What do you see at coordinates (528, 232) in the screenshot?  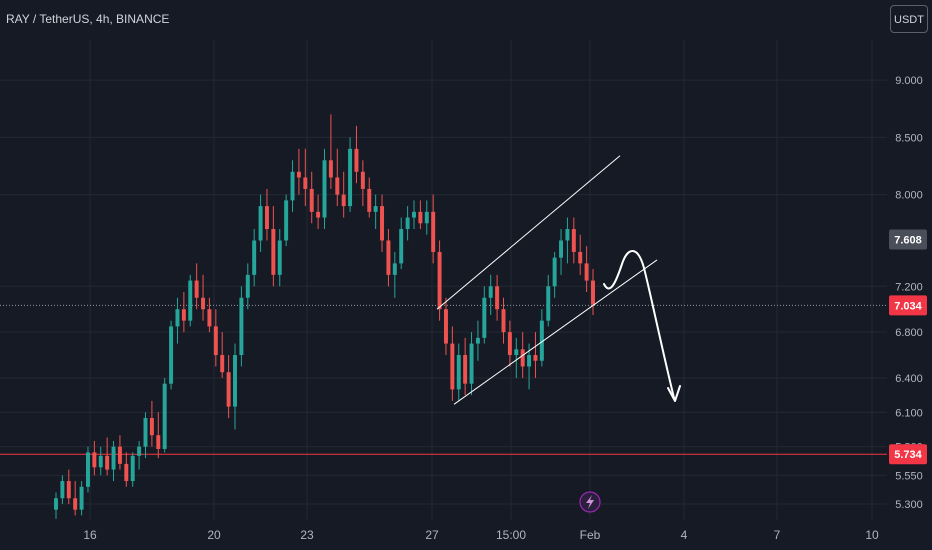 I see `channel-upper-line` at bounding box center [528, 232].